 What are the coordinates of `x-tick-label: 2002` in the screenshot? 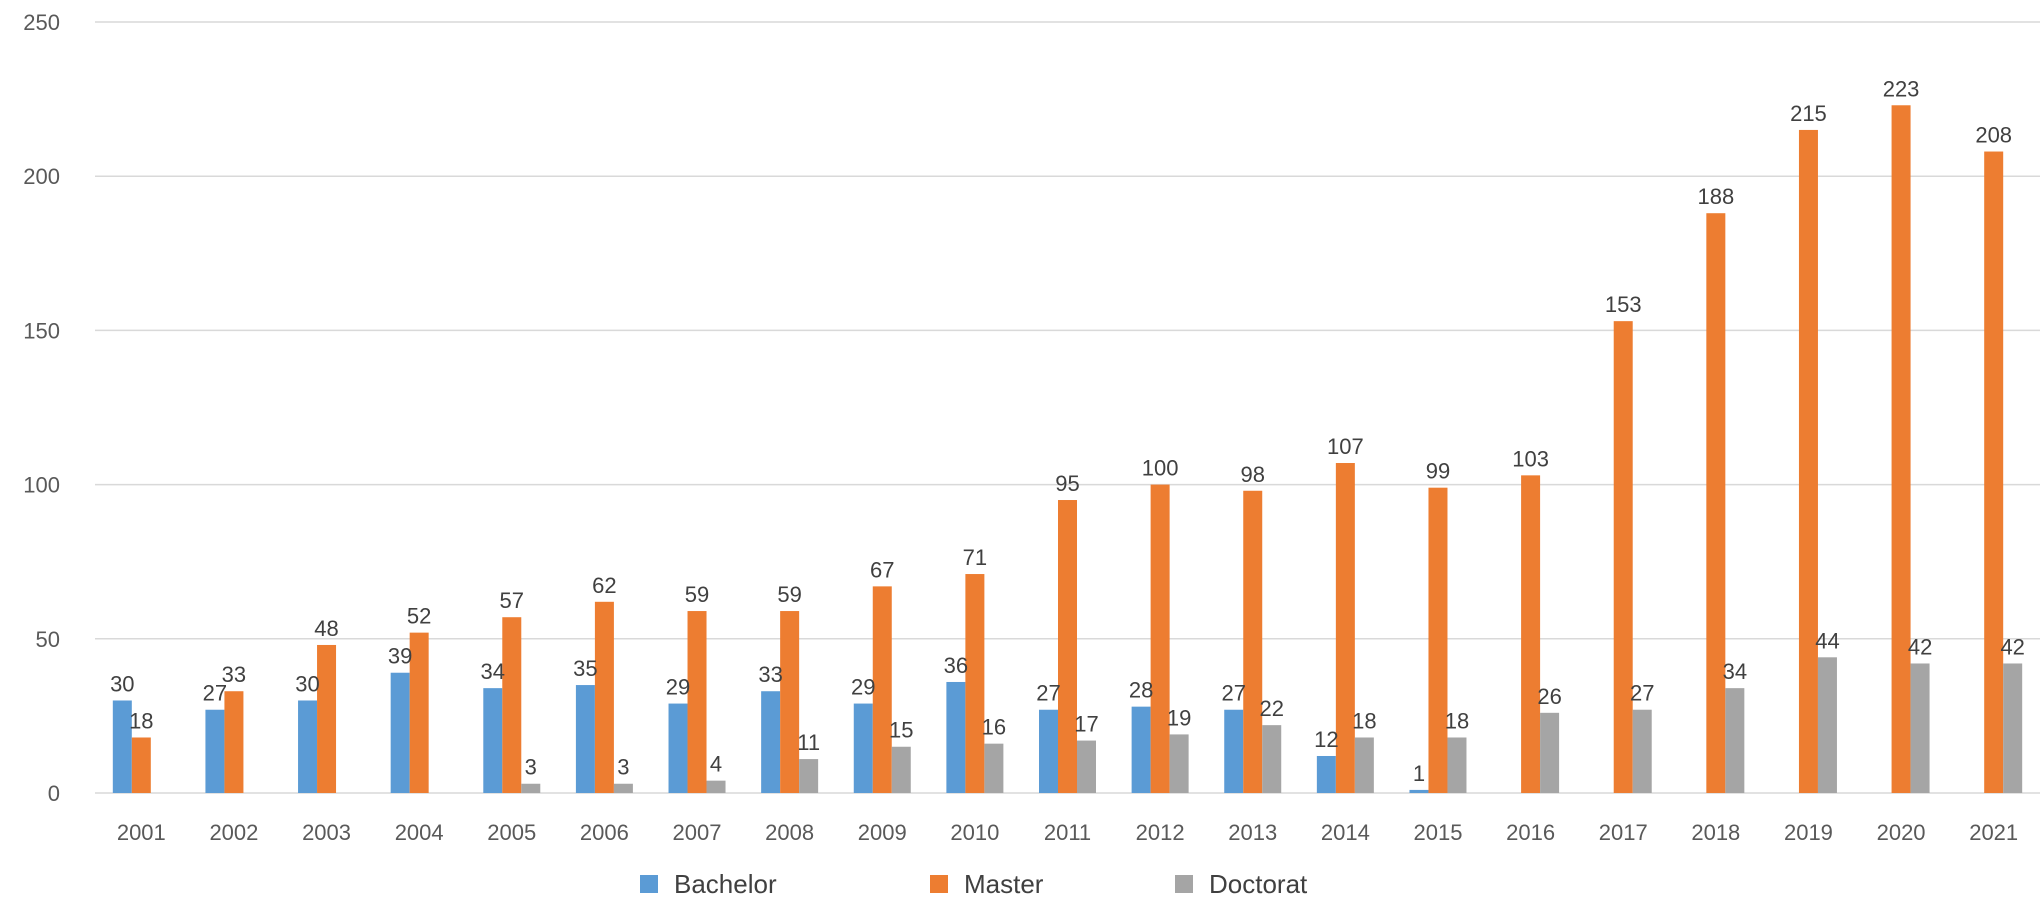 It's located at (233, 832).